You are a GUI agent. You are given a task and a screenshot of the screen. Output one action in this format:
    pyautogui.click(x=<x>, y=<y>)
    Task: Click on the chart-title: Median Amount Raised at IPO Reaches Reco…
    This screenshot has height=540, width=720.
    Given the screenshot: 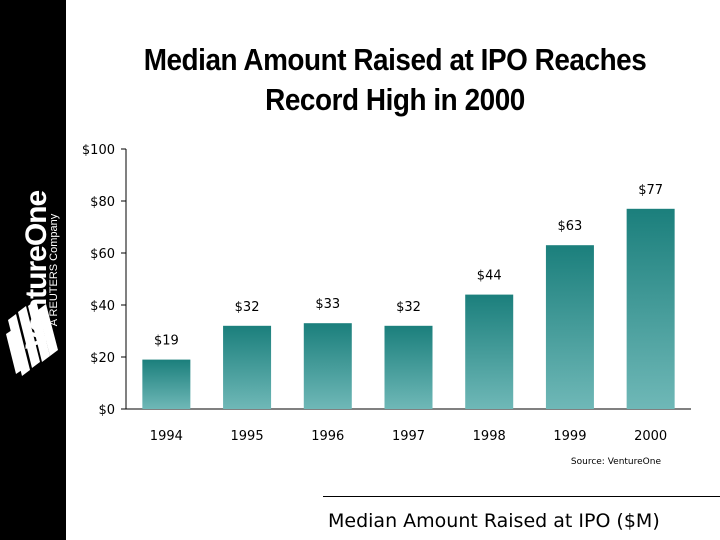 What is the action you would take?
    pyautogui.click(x=395, y=80)
    